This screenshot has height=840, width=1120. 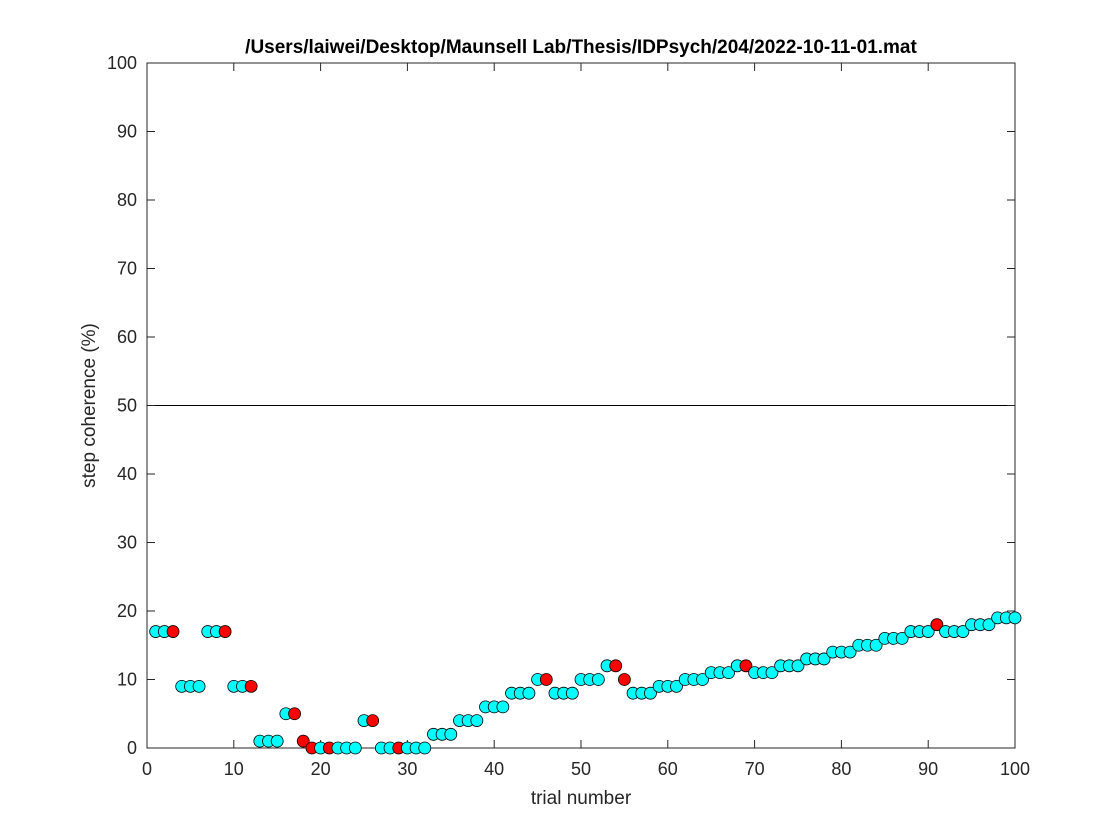 I want to click on data-points, so click(x=585, y=683).